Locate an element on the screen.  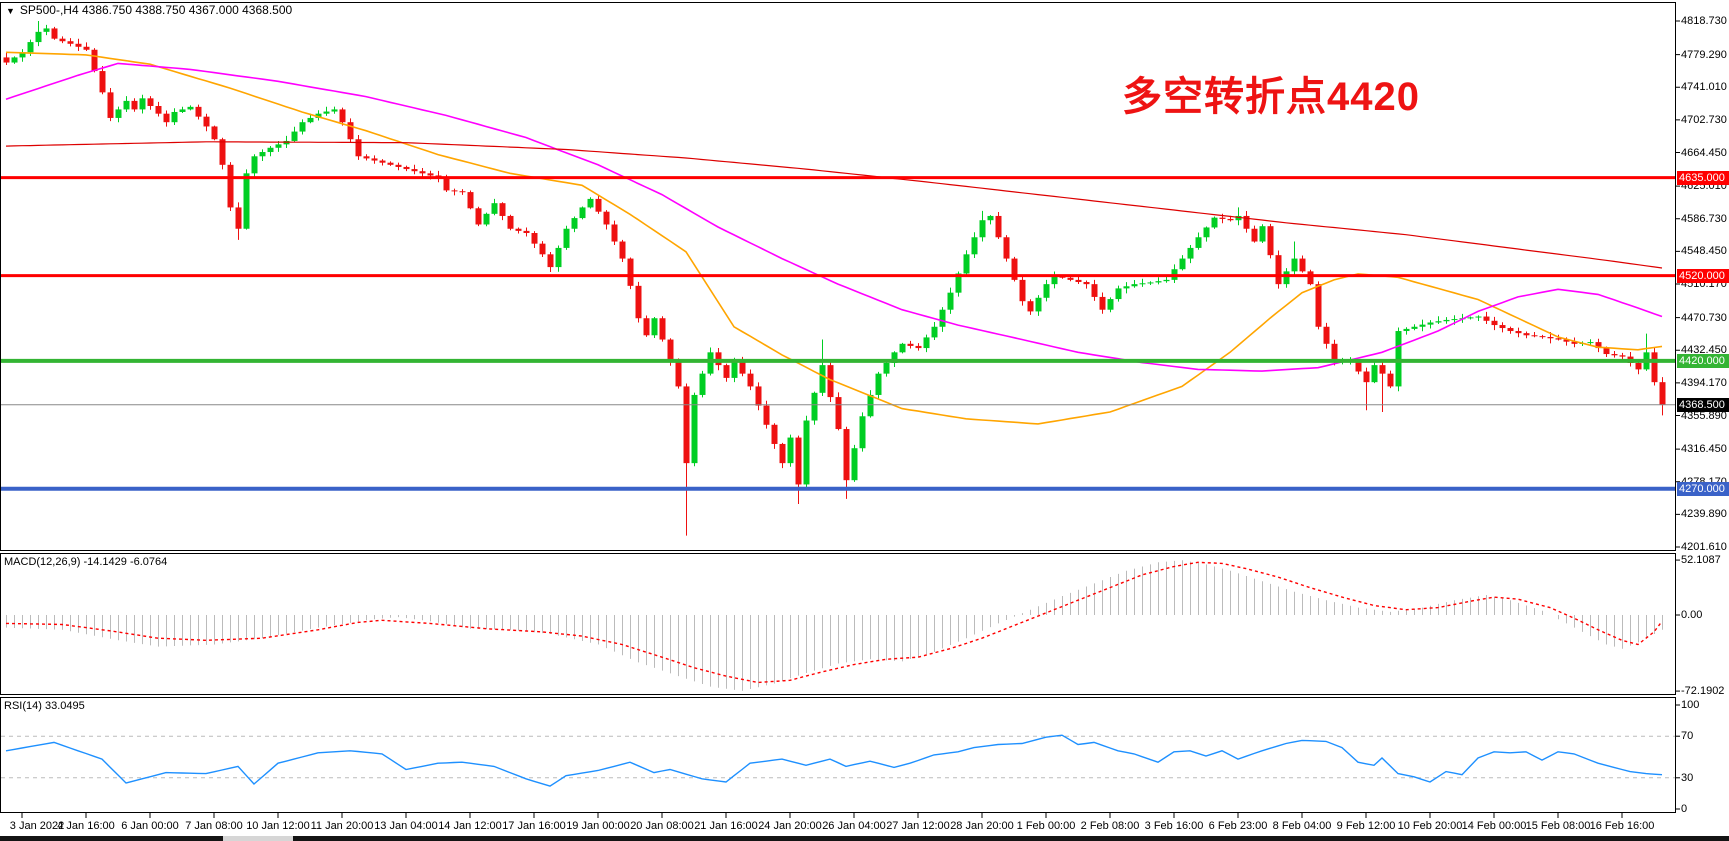
date-axis-label: 28 Jan 20:00 is located at coordinates (982, 826).